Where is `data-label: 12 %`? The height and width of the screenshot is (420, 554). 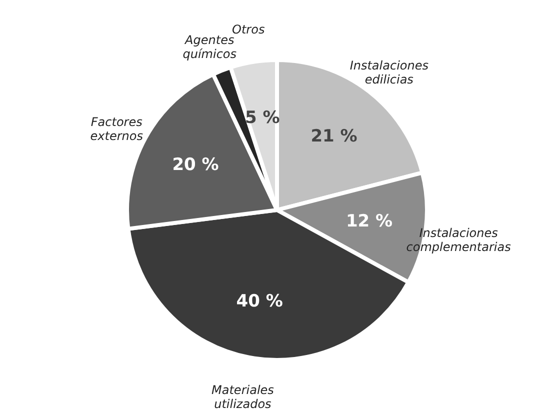 data-label: 12 % is located at coordinates (369, 222).